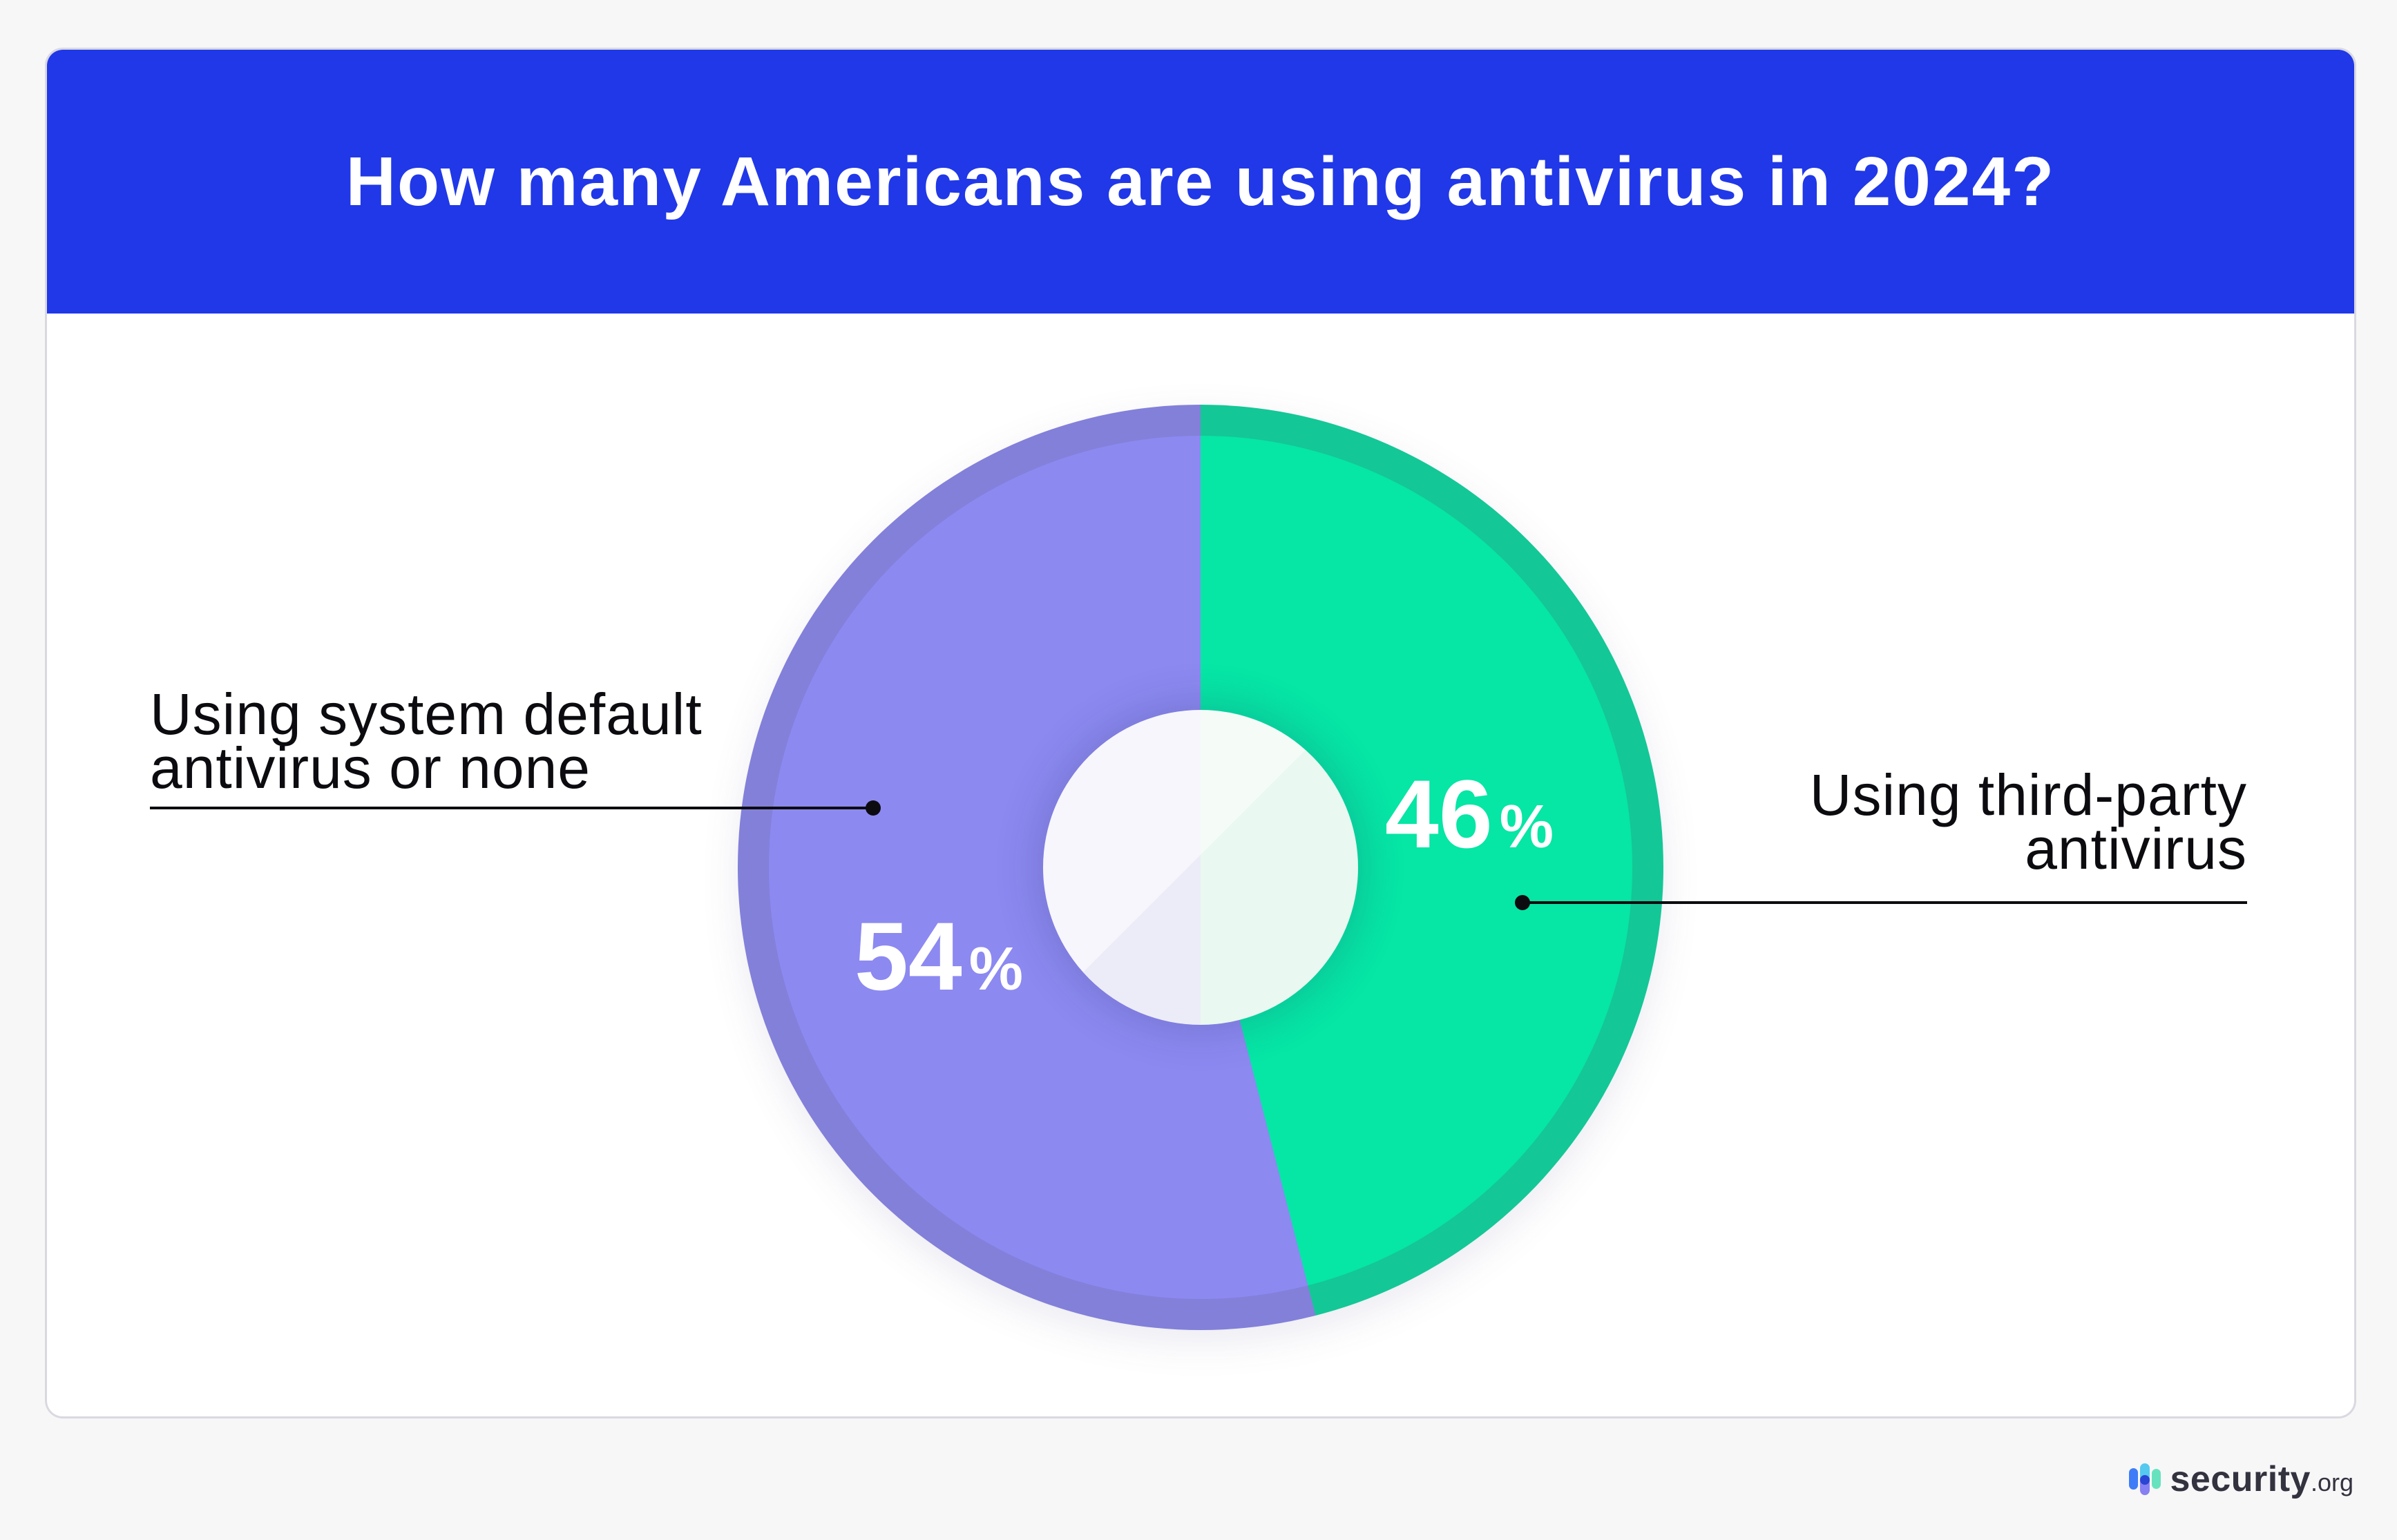 This screenshot has width=2397, height=1540. What do you see at coordinates (2133, 1479) in the screenshot?
I see `logo-pill-blue` at bounding box center [2133, 1479].